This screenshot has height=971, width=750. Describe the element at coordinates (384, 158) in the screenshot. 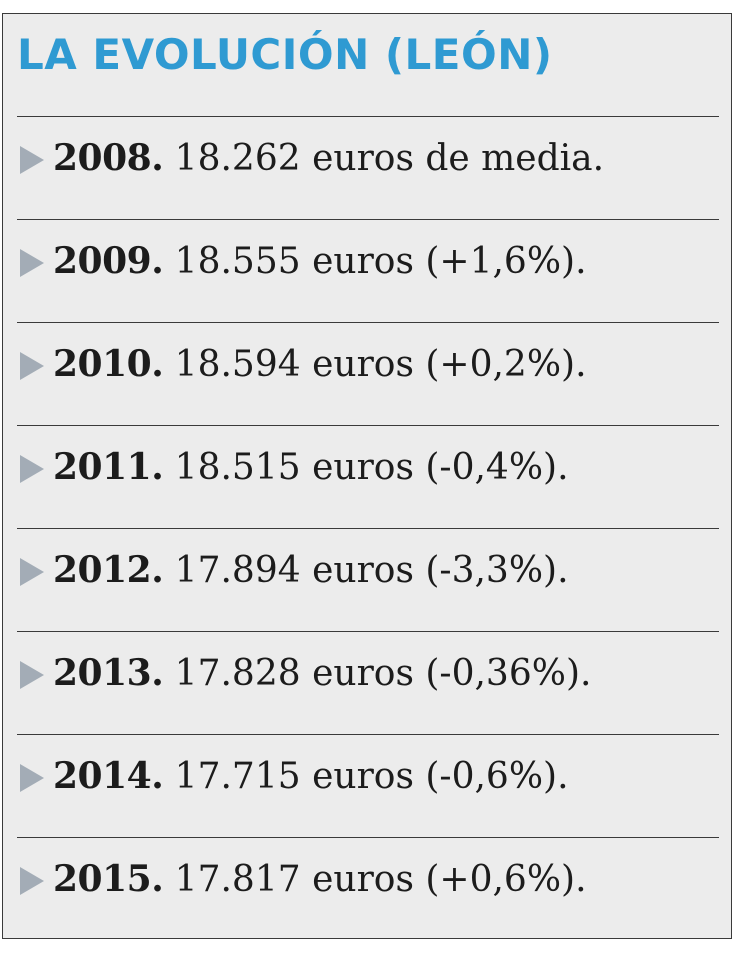

I see `entry-value: 18.262 euros de media.` at that location.